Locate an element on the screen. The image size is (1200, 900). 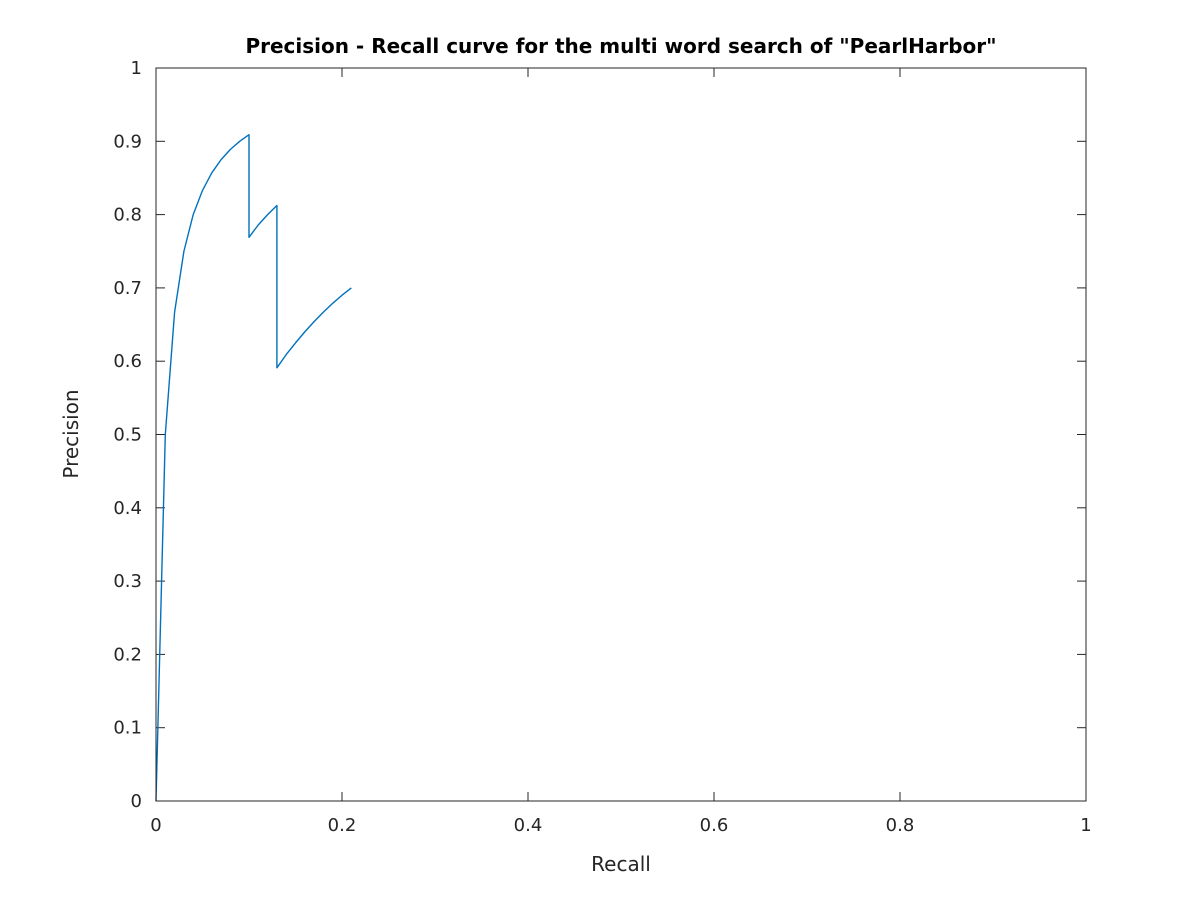
y-axis-label: Precision is located at coordinates (71, 433).